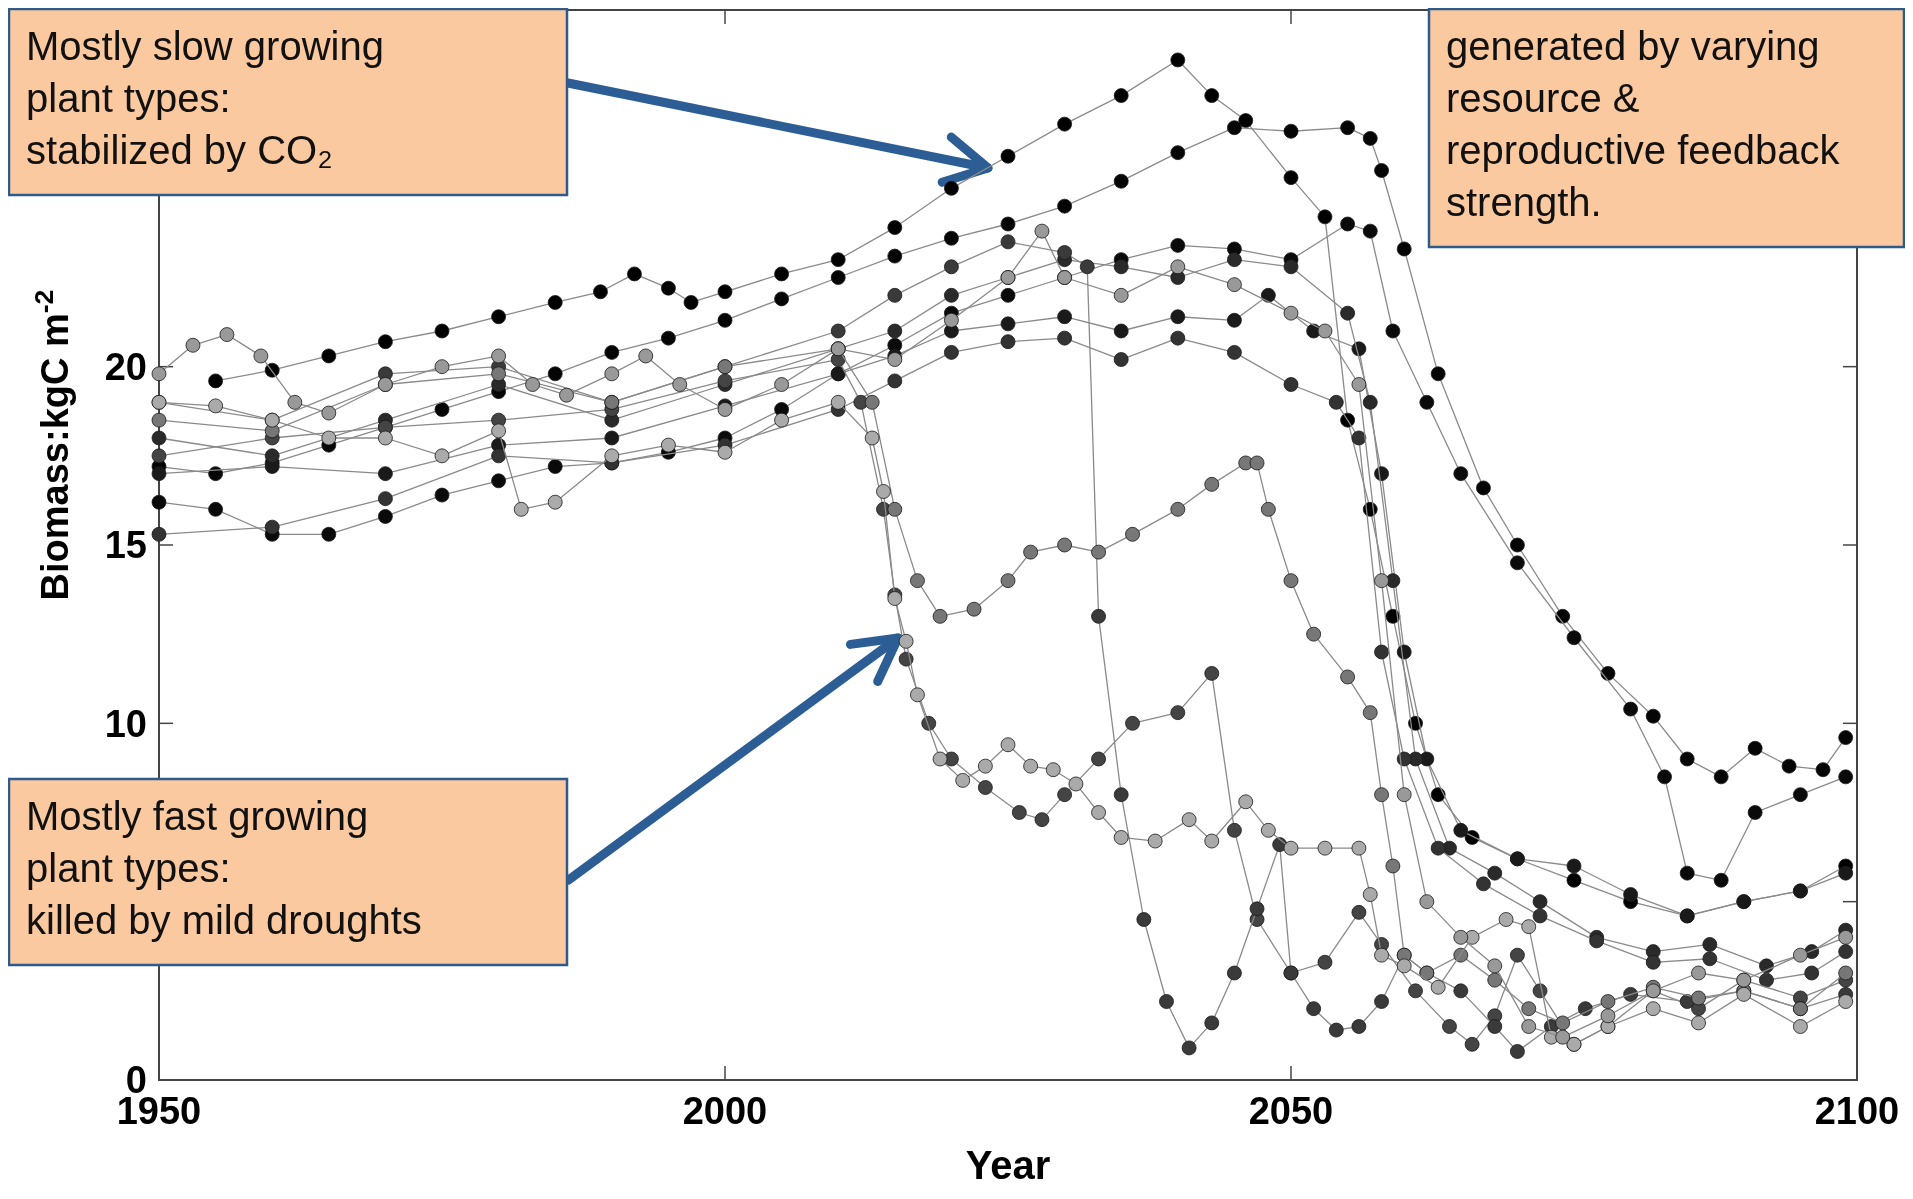  I want to click on annotation: Mostly fast growing plant types: killed by mild droughts, so click(224, 868).